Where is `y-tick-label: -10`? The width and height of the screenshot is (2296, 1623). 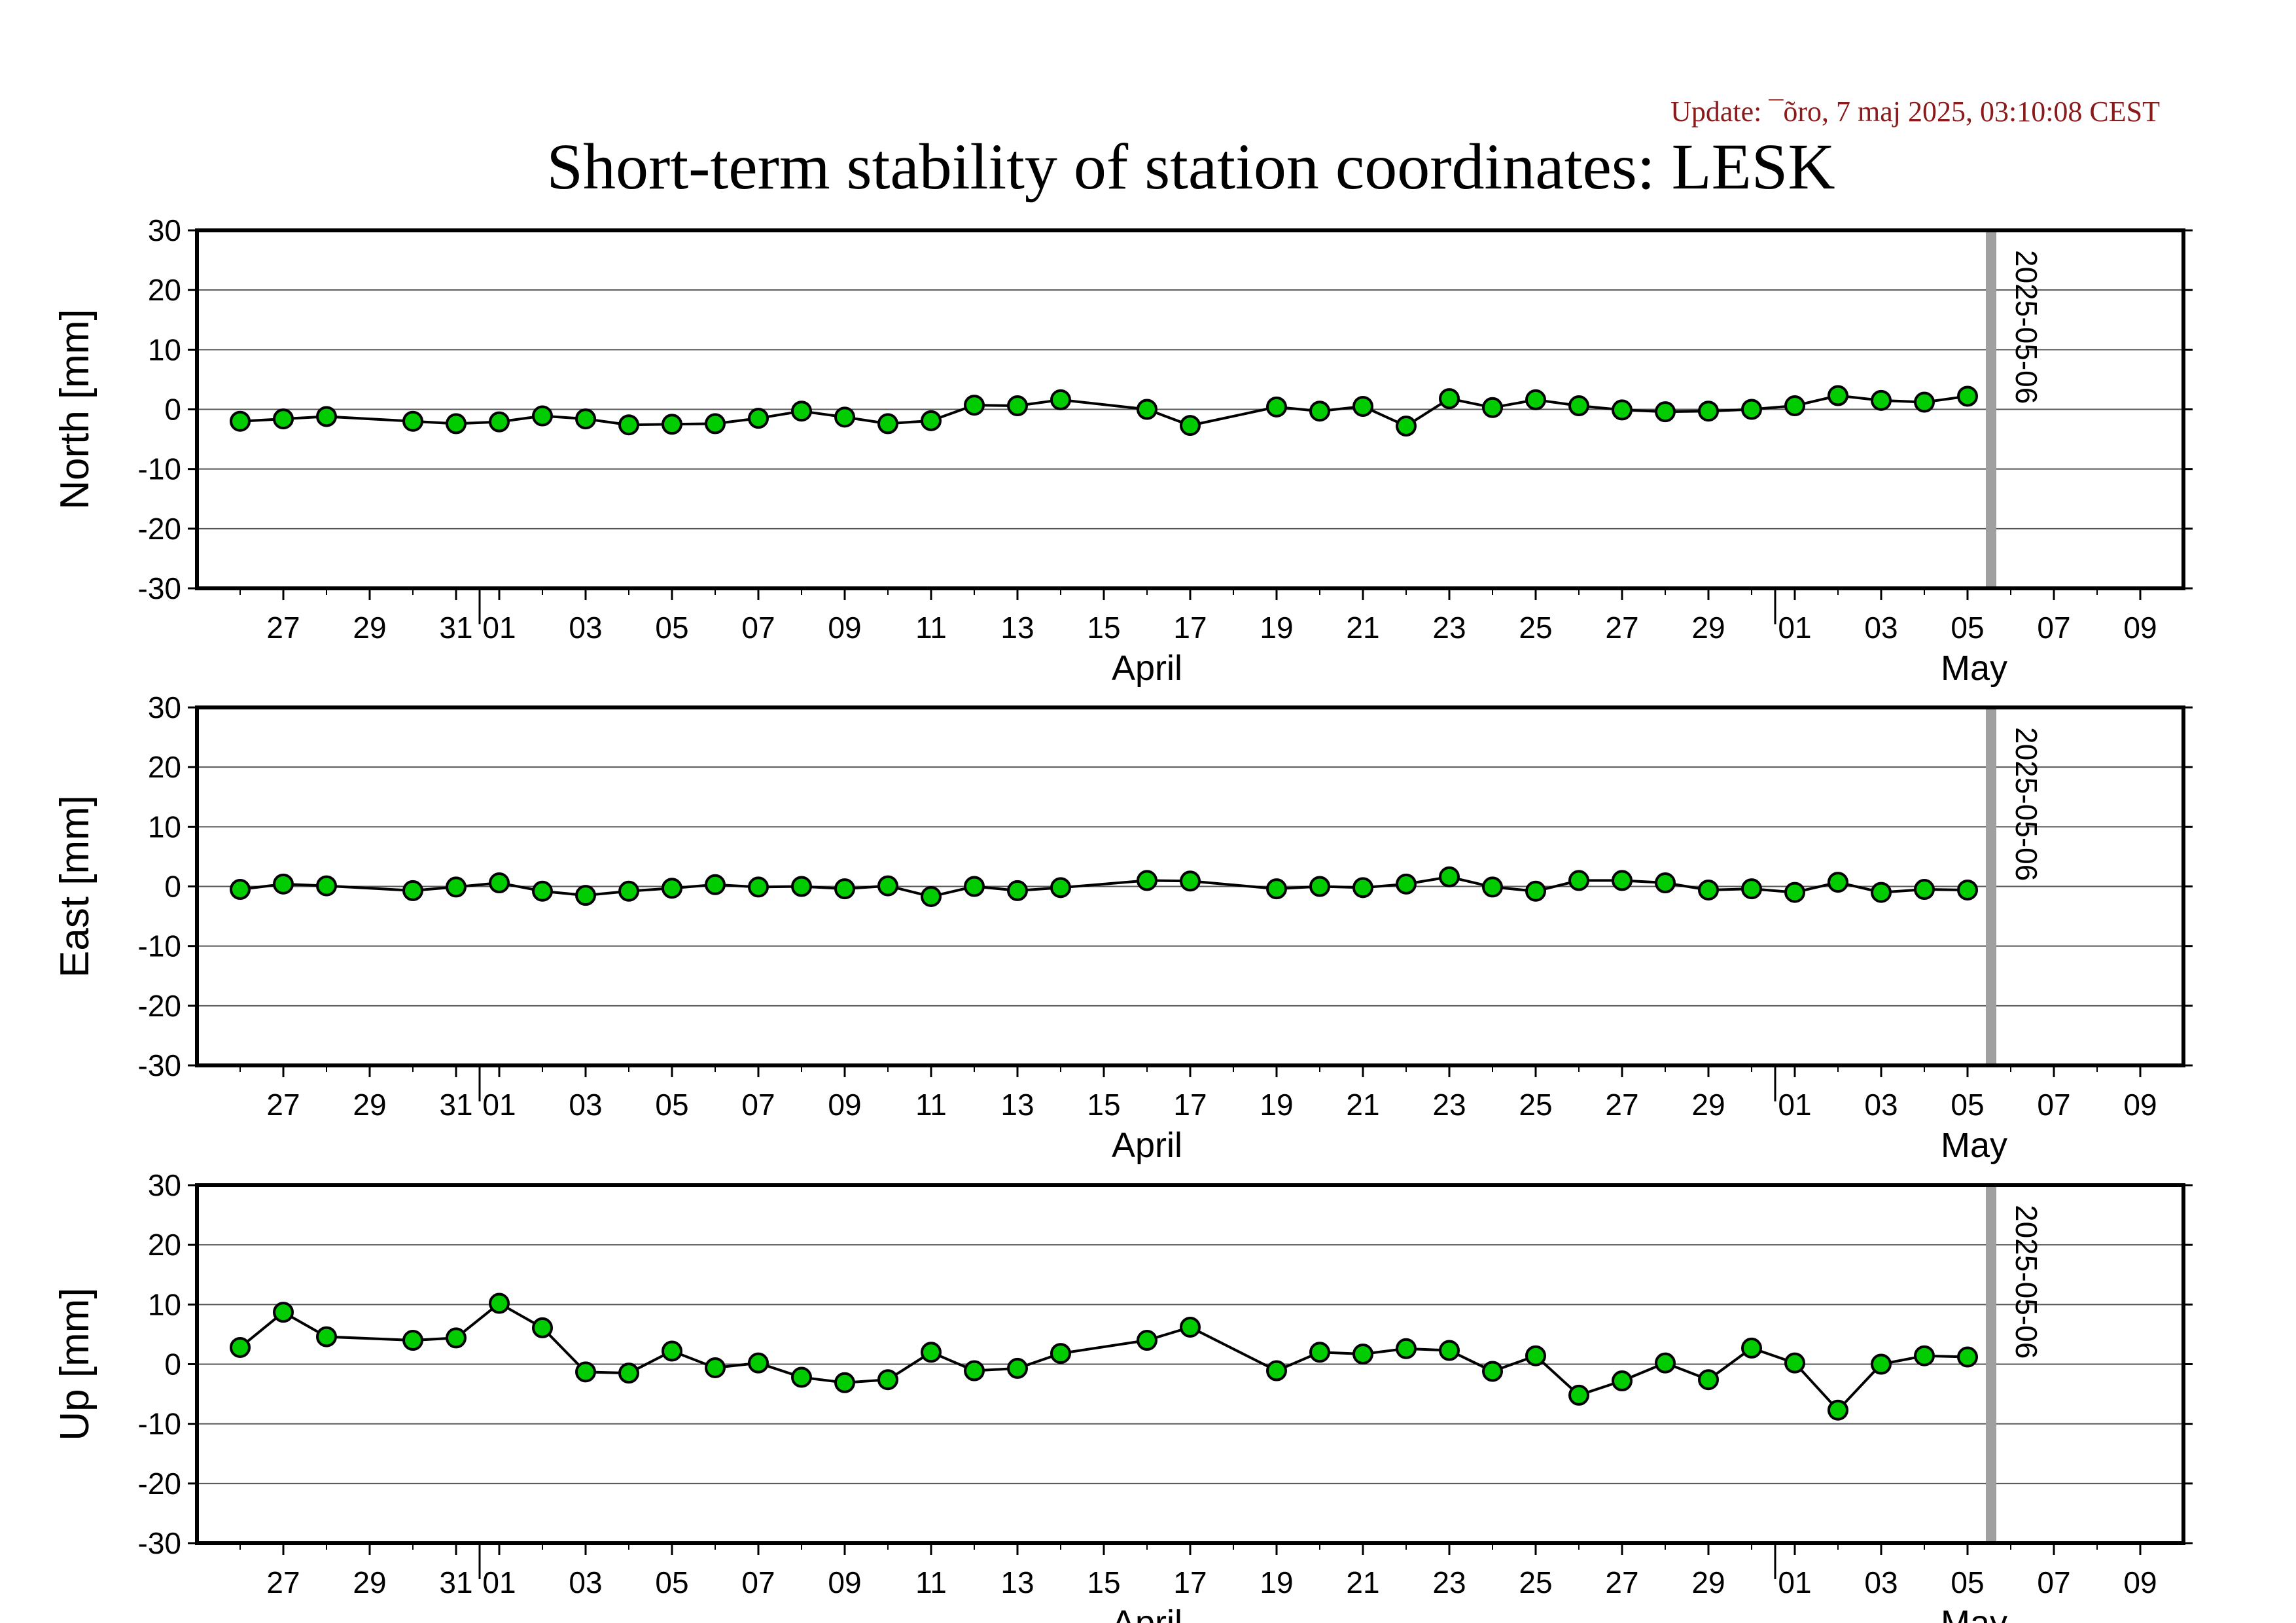
y-tick-label: -10 is located at coordinates (160, 1424).